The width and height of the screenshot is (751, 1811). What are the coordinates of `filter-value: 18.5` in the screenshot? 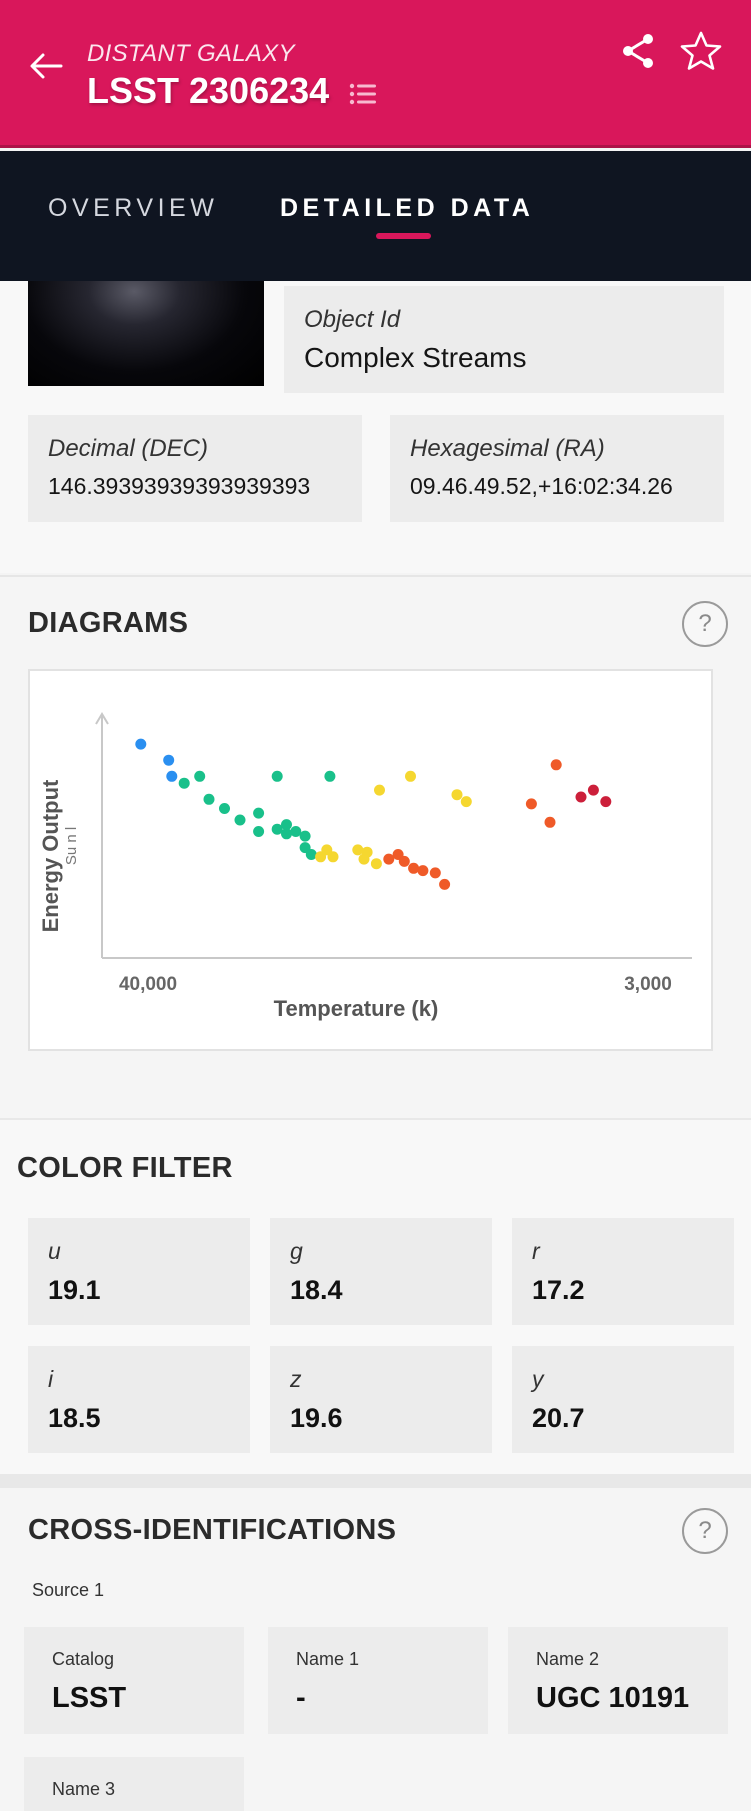 It's located at (74, 1418).